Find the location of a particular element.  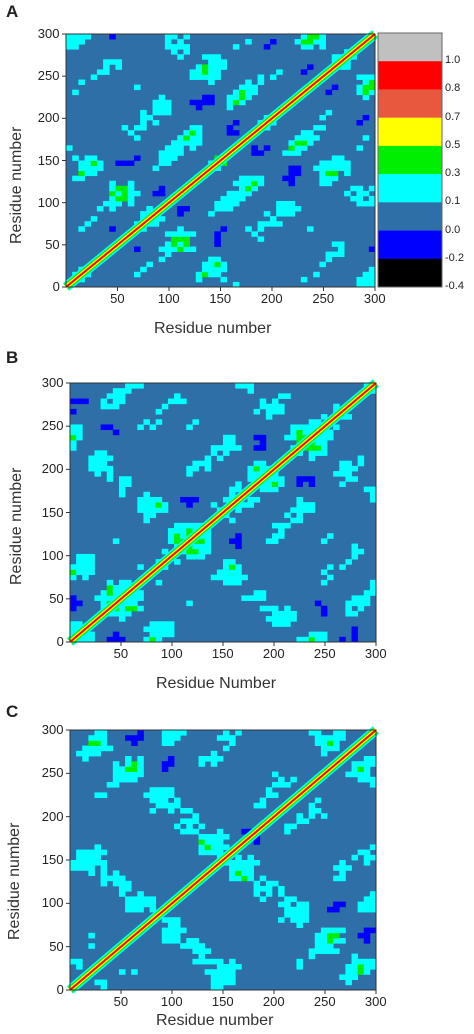

x-tick-label: 100 is located at coordinates (171, 653).